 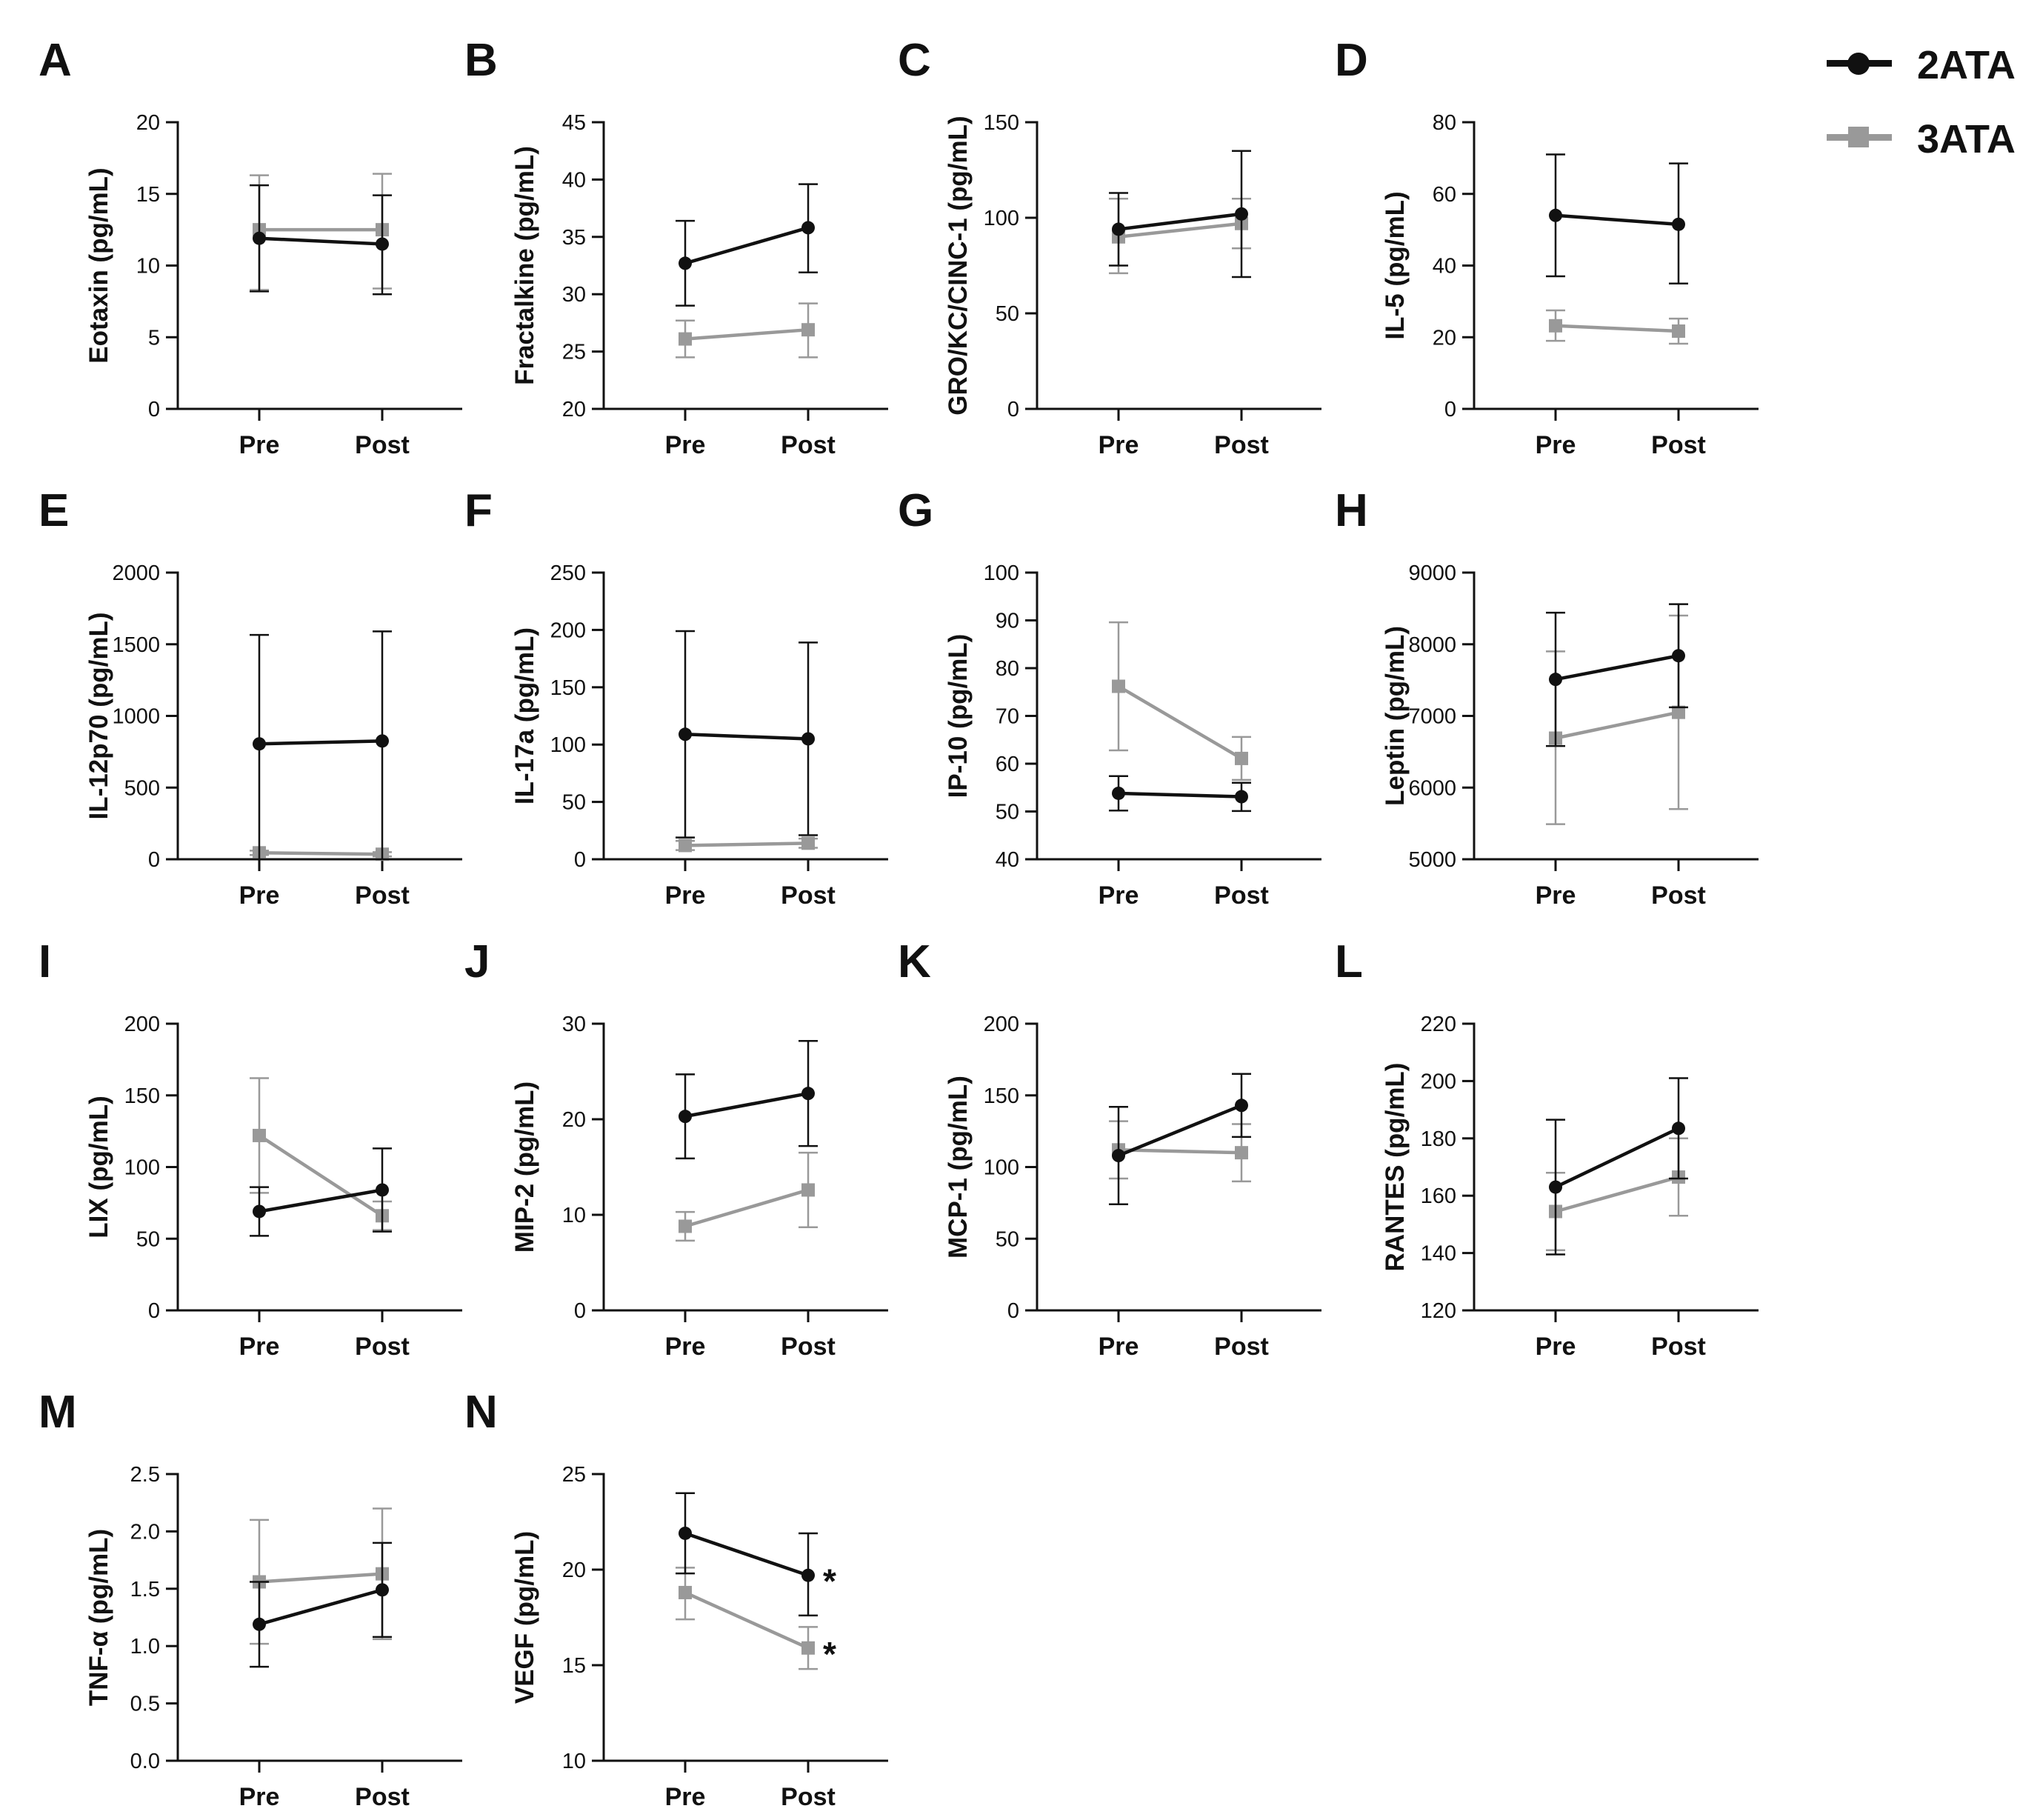 I want to click on y-tick-label: 40, so click(x=574, y=180).